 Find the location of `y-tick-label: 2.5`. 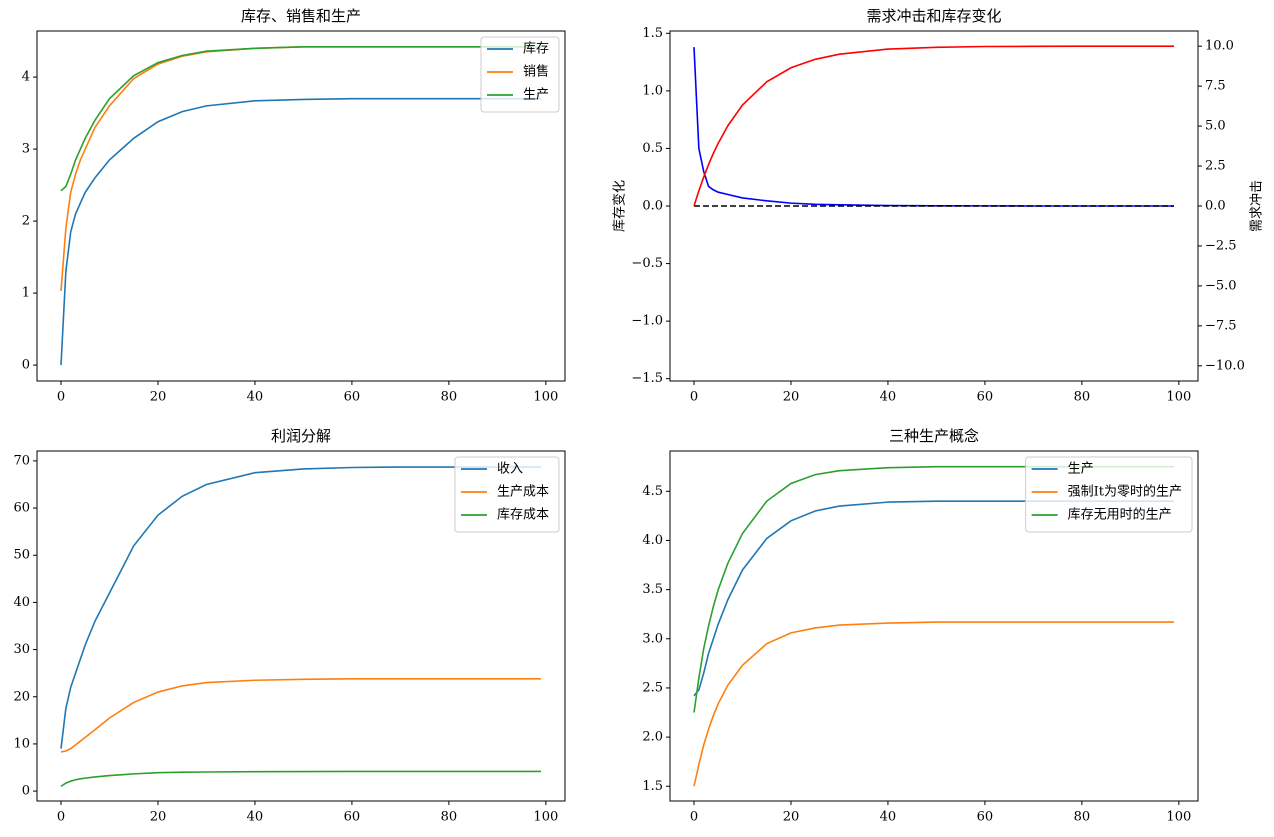

y-tick-label: 2.5 is located at coordinates (652, 687).